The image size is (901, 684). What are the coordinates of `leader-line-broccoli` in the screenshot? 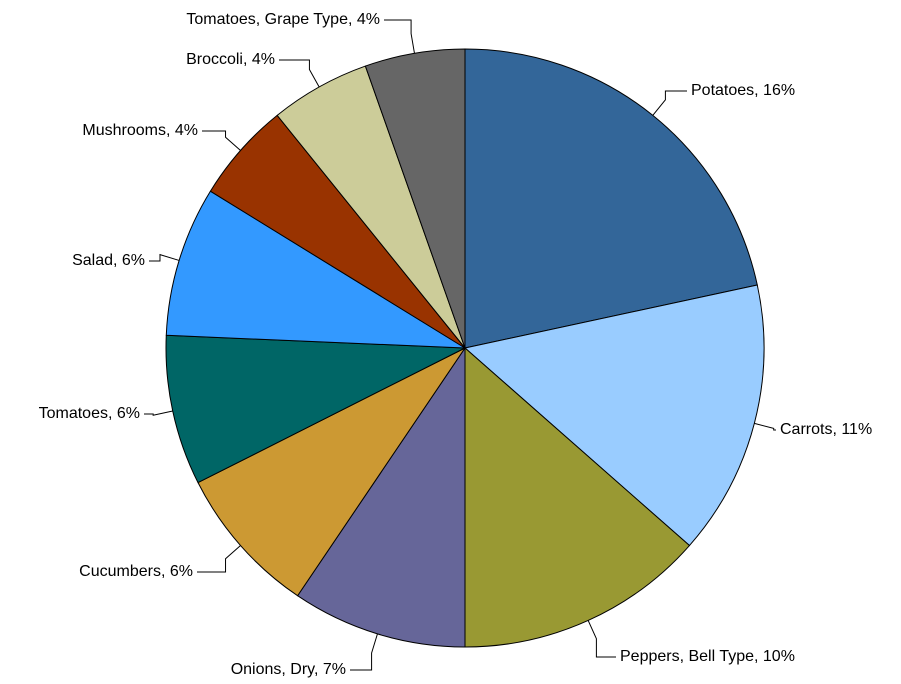 It's located at (299, 73).